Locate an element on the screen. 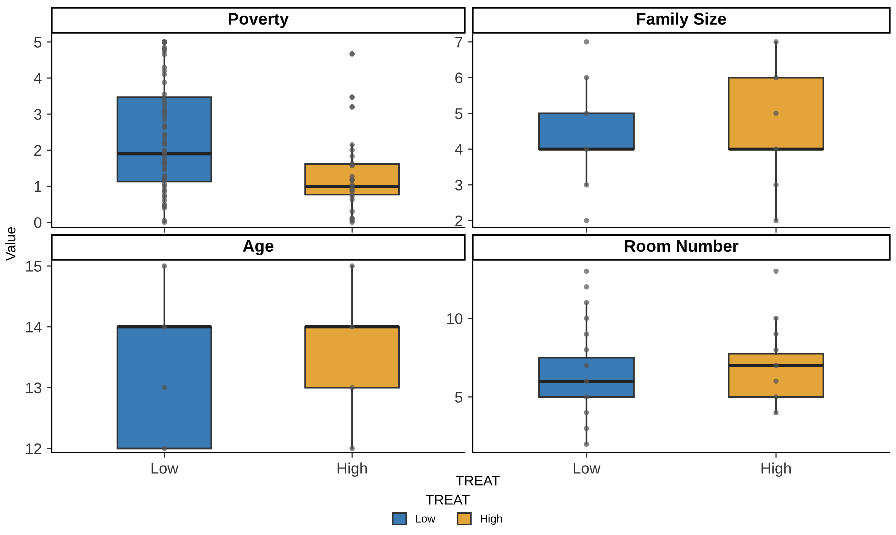 The height and width of the screenshot is (535, 896). y-tick-label: 12 is located at coordinates (34, 449).